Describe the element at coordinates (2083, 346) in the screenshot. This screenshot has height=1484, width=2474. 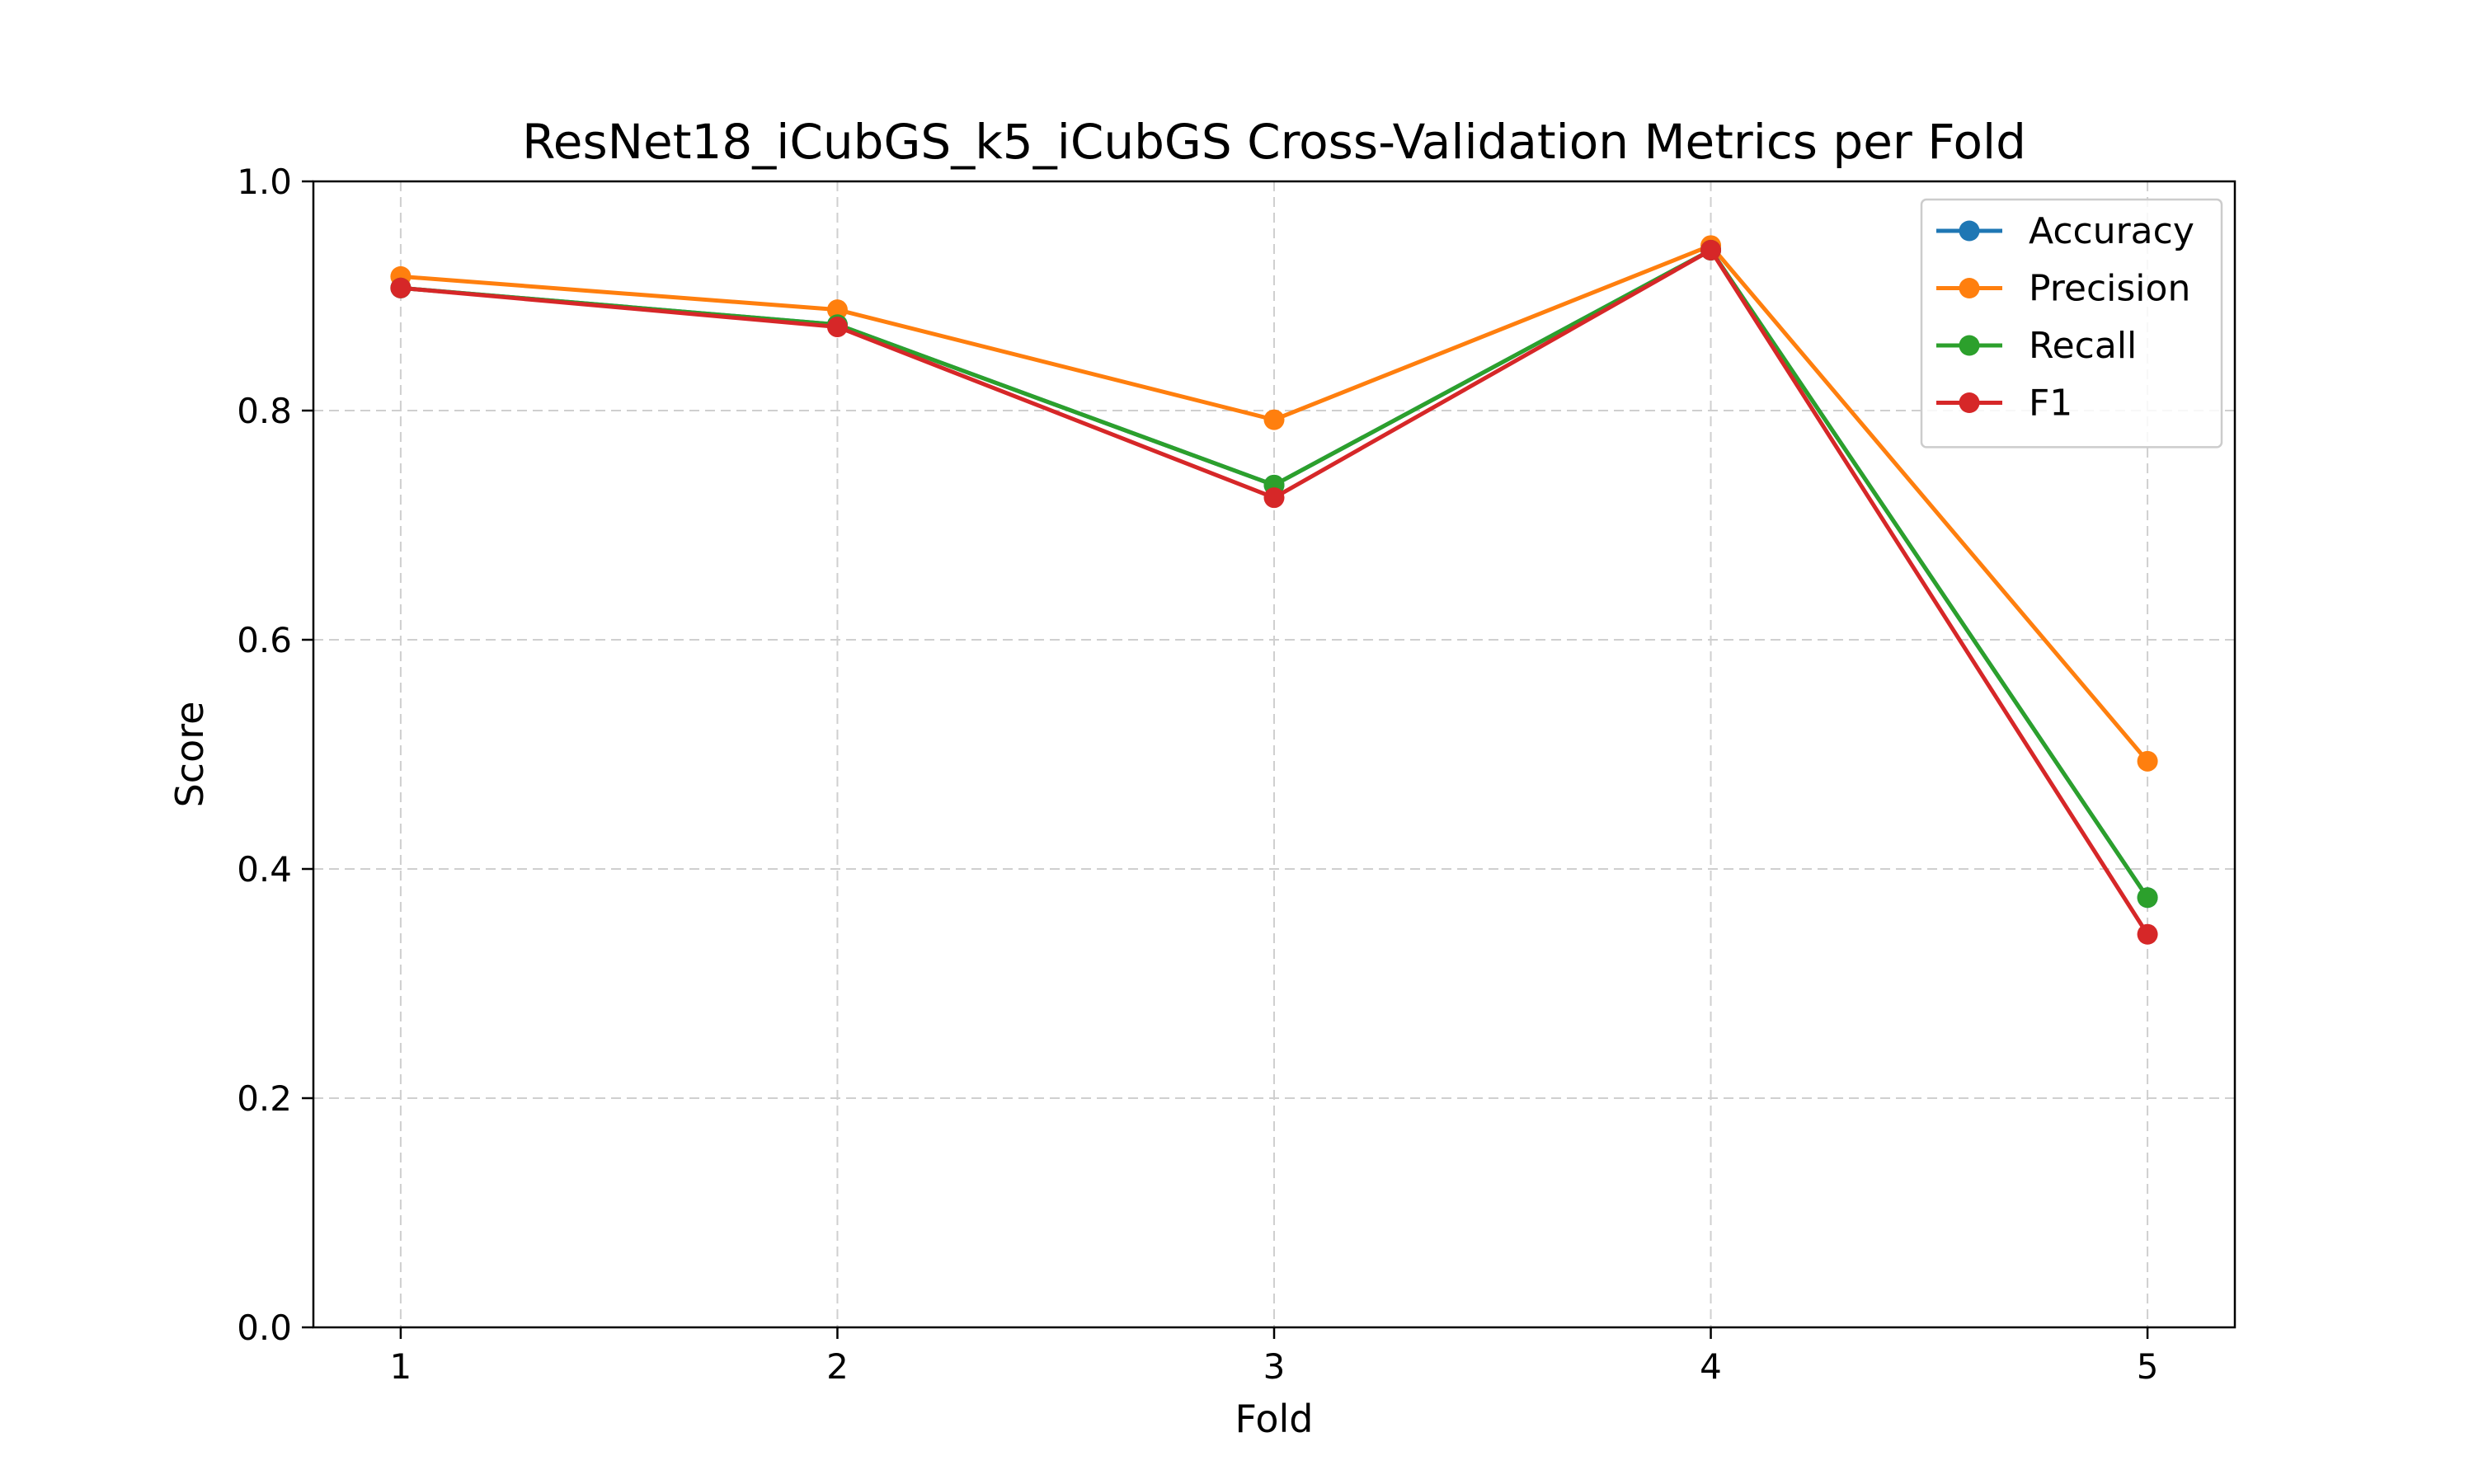
I see `legend-label-recall: Recall` at that location.